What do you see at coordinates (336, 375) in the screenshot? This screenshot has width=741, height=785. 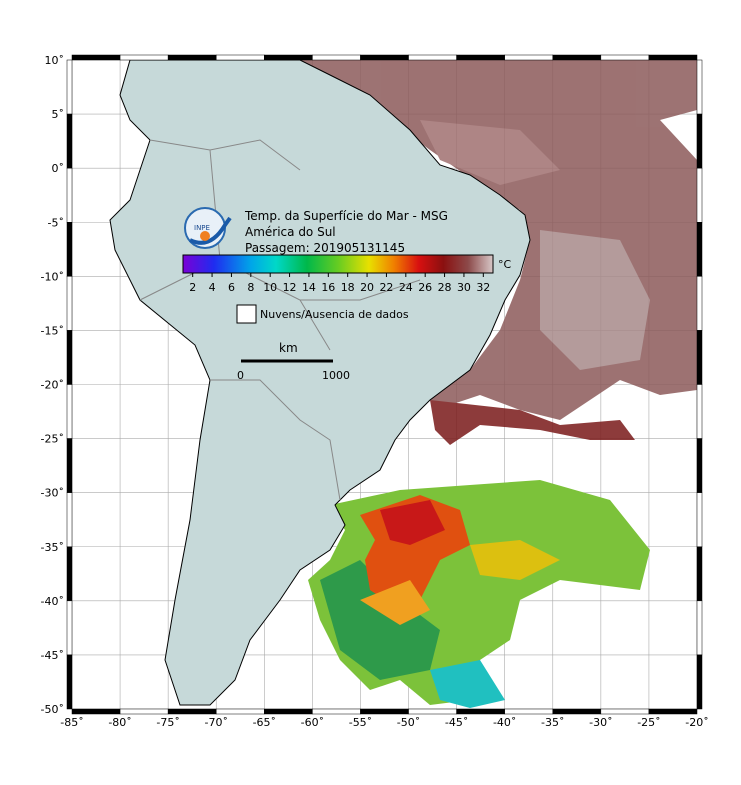 I see `scale-label: 1000` at bounding box center [336, 375].